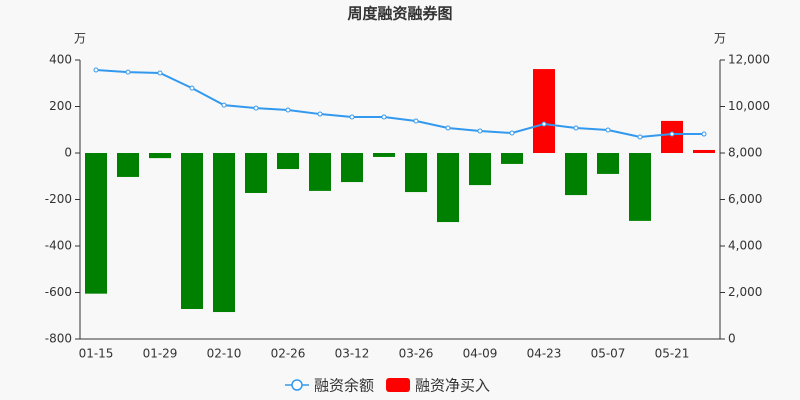  Describe the element at coordinates (60, 60) in the screenshot. I see `y-tick-label: 400` at that location.